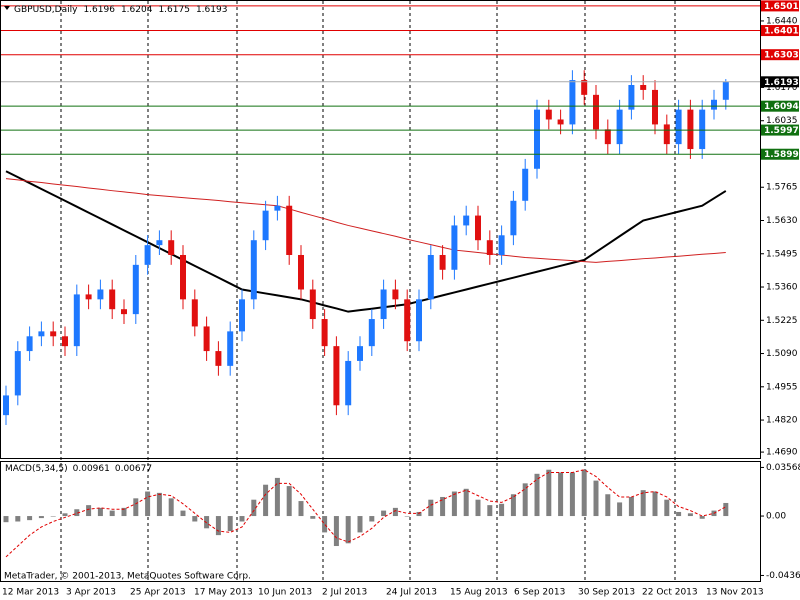 This screenshot has height=600, width=800. What do you see at coordinates (782, 88) in the screenshot?
I see `y-tick-label: 1.6170` at bounding box center [782, 88].